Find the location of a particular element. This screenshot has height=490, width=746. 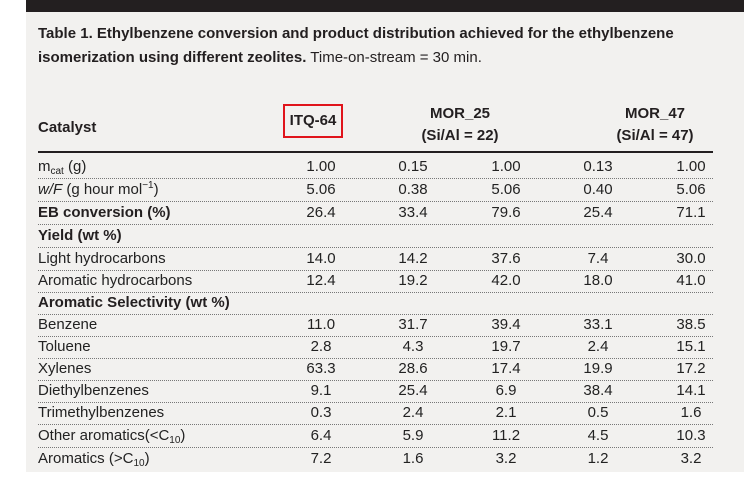

section-row: Yield (wt %) is located at coordinates (375, 236).